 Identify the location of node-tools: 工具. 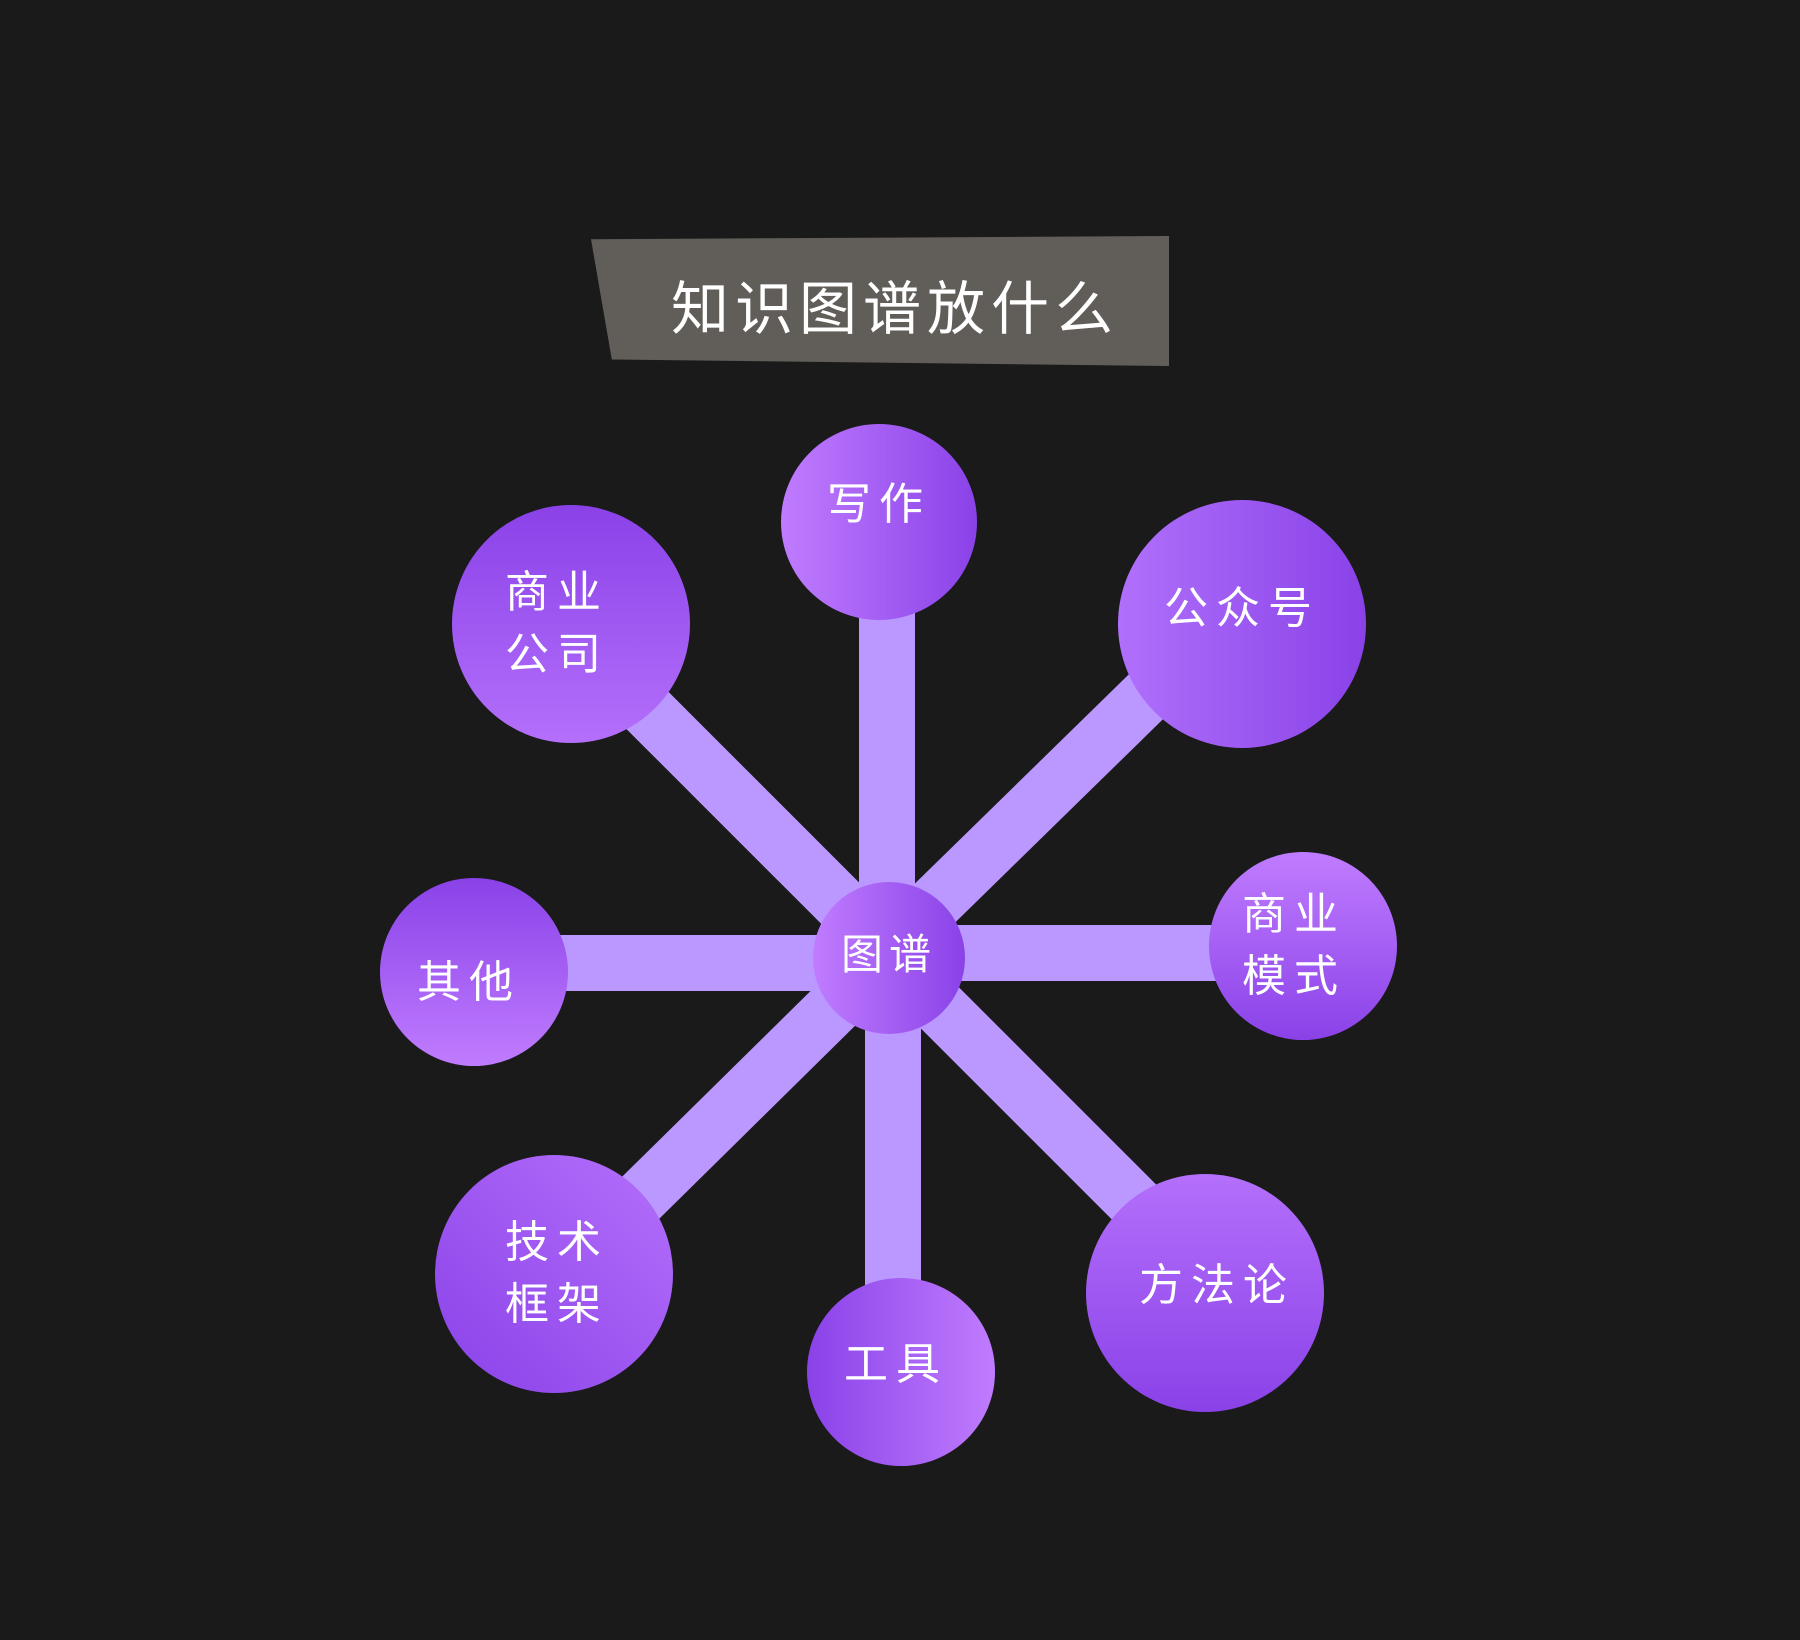
(901, 1372).